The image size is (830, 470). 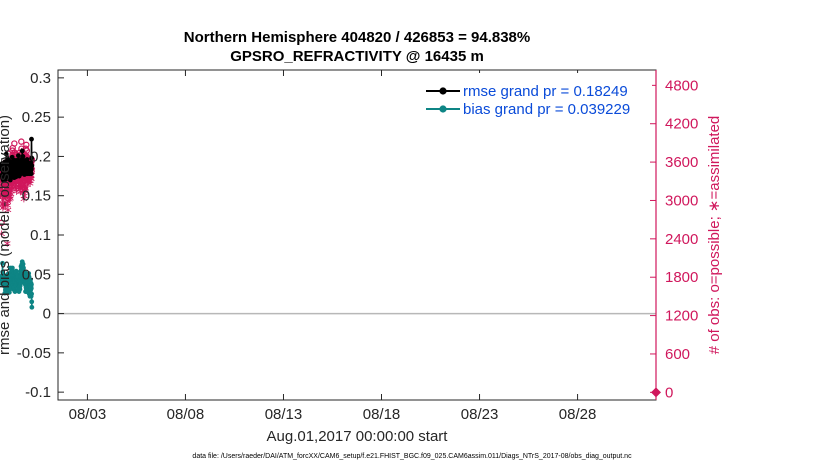 I want to click on y-right-tick-label: 1800, so click(x=681, y=277).